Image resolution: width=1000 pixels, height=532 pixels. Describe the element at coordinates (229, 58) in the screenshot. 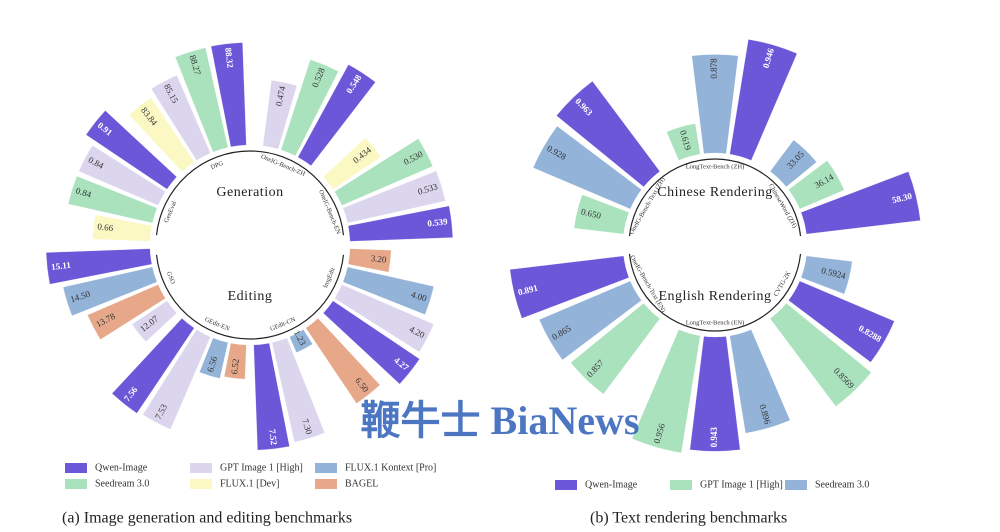

I see `value-label: 88.32` at that location.